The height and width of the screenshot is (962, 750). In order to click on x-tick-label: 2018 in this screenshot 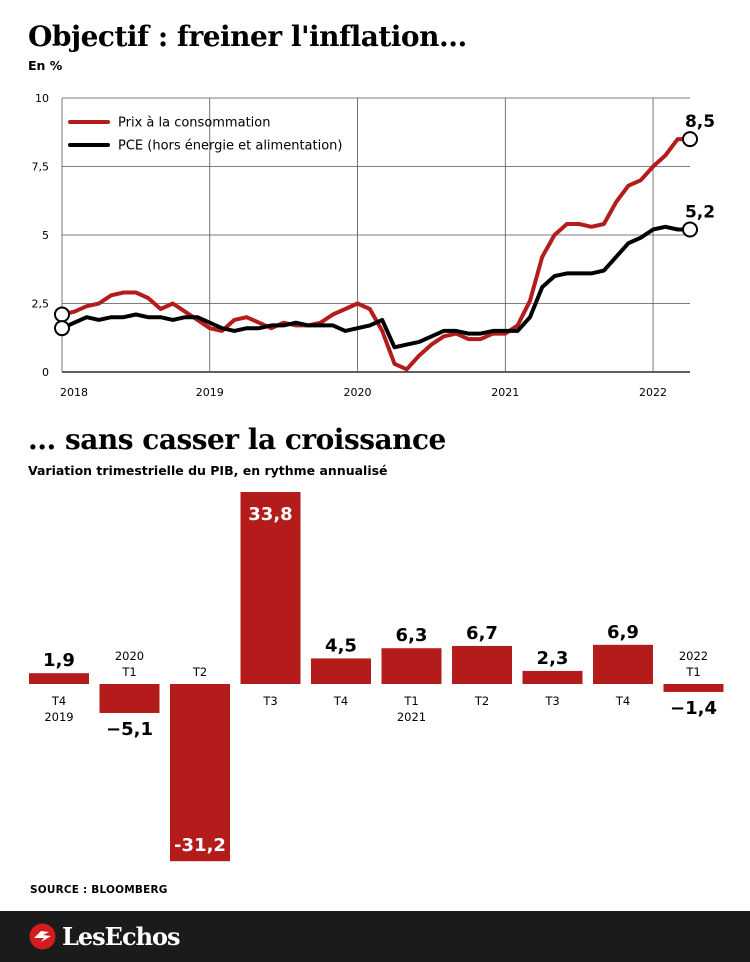, I will do `click(74, 392)`.